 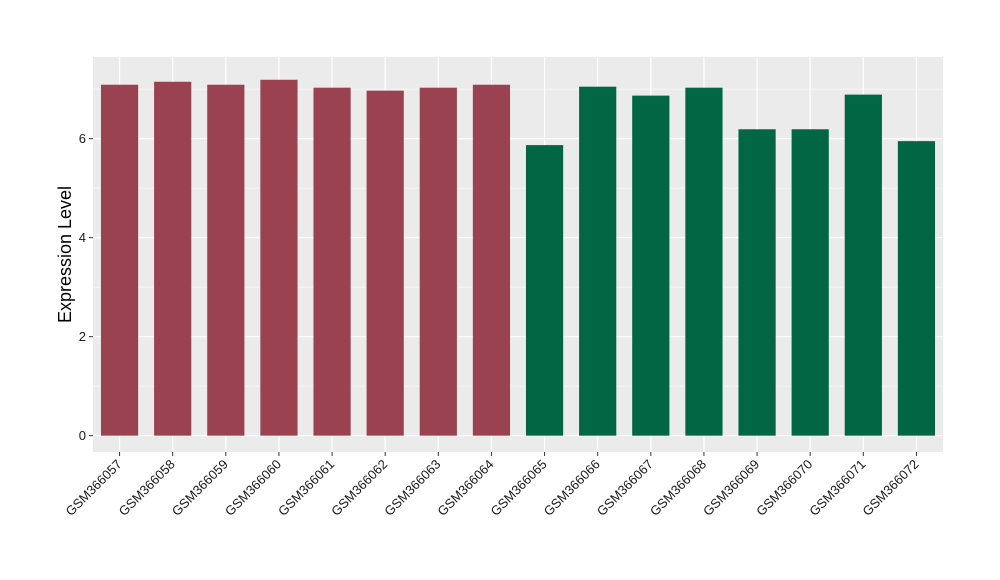 I want to click on x-tick-label: GSM366060, so click(x=253, y=488).